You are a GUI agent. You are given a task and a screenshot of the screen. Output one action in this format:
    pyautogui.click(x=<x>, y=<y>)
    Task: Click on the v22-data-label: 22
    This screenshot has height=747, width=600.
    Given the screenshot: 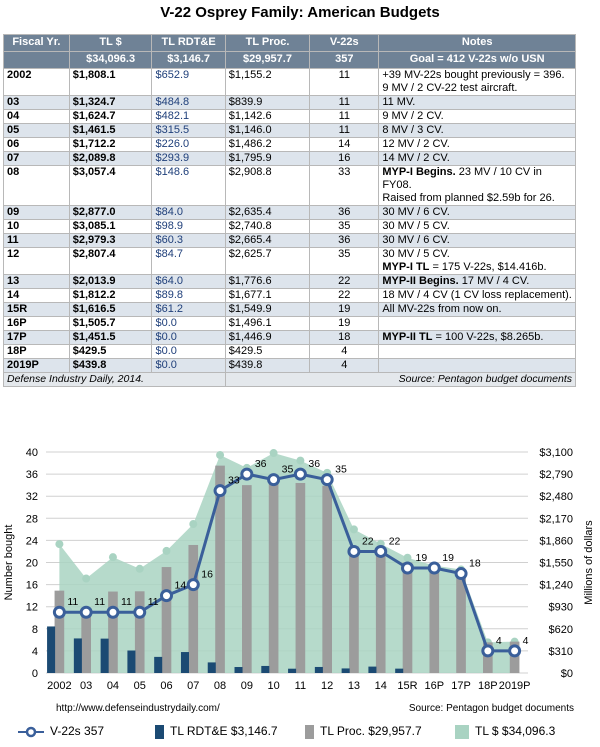 What is the action you would take?
    pyautogui.click(x=395, y=541)
    